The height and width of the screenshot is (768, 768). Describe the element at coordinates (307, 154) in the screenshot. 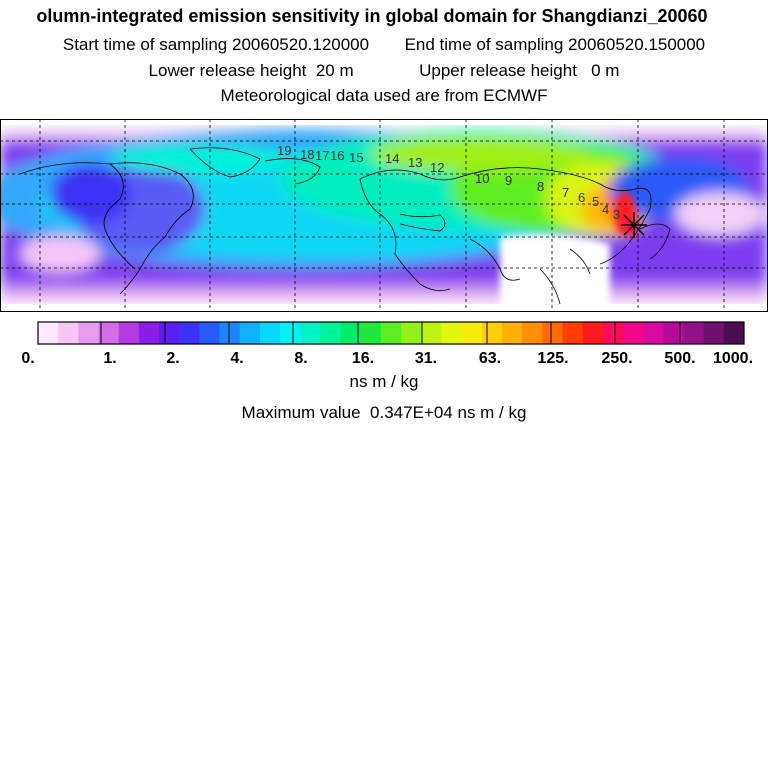

I see `trajectory-label: 18` at that location.